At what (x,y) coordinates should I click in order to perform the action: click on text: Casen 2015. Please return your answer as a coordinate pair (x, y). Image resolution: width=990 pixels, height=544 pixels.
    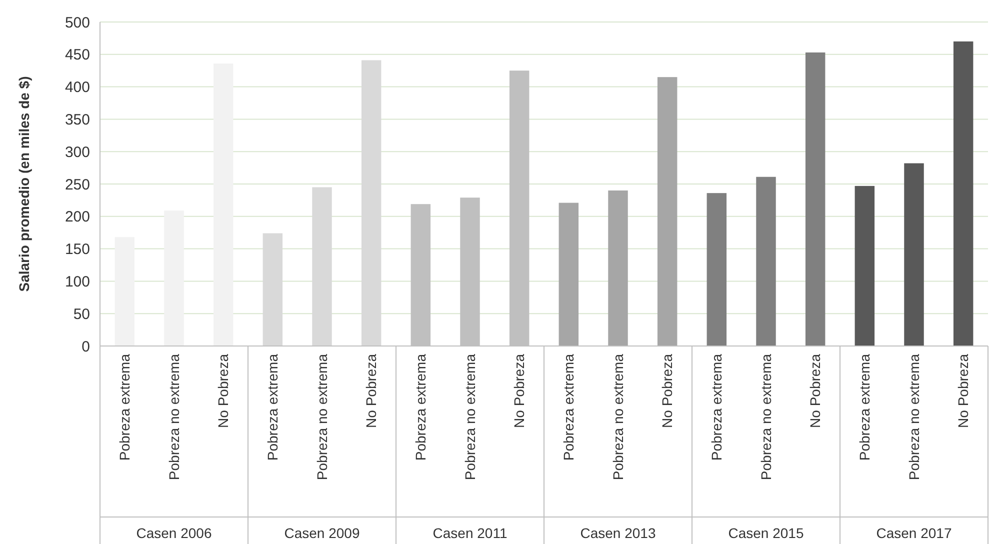
    Looking at the image, I should click on (766, 532).